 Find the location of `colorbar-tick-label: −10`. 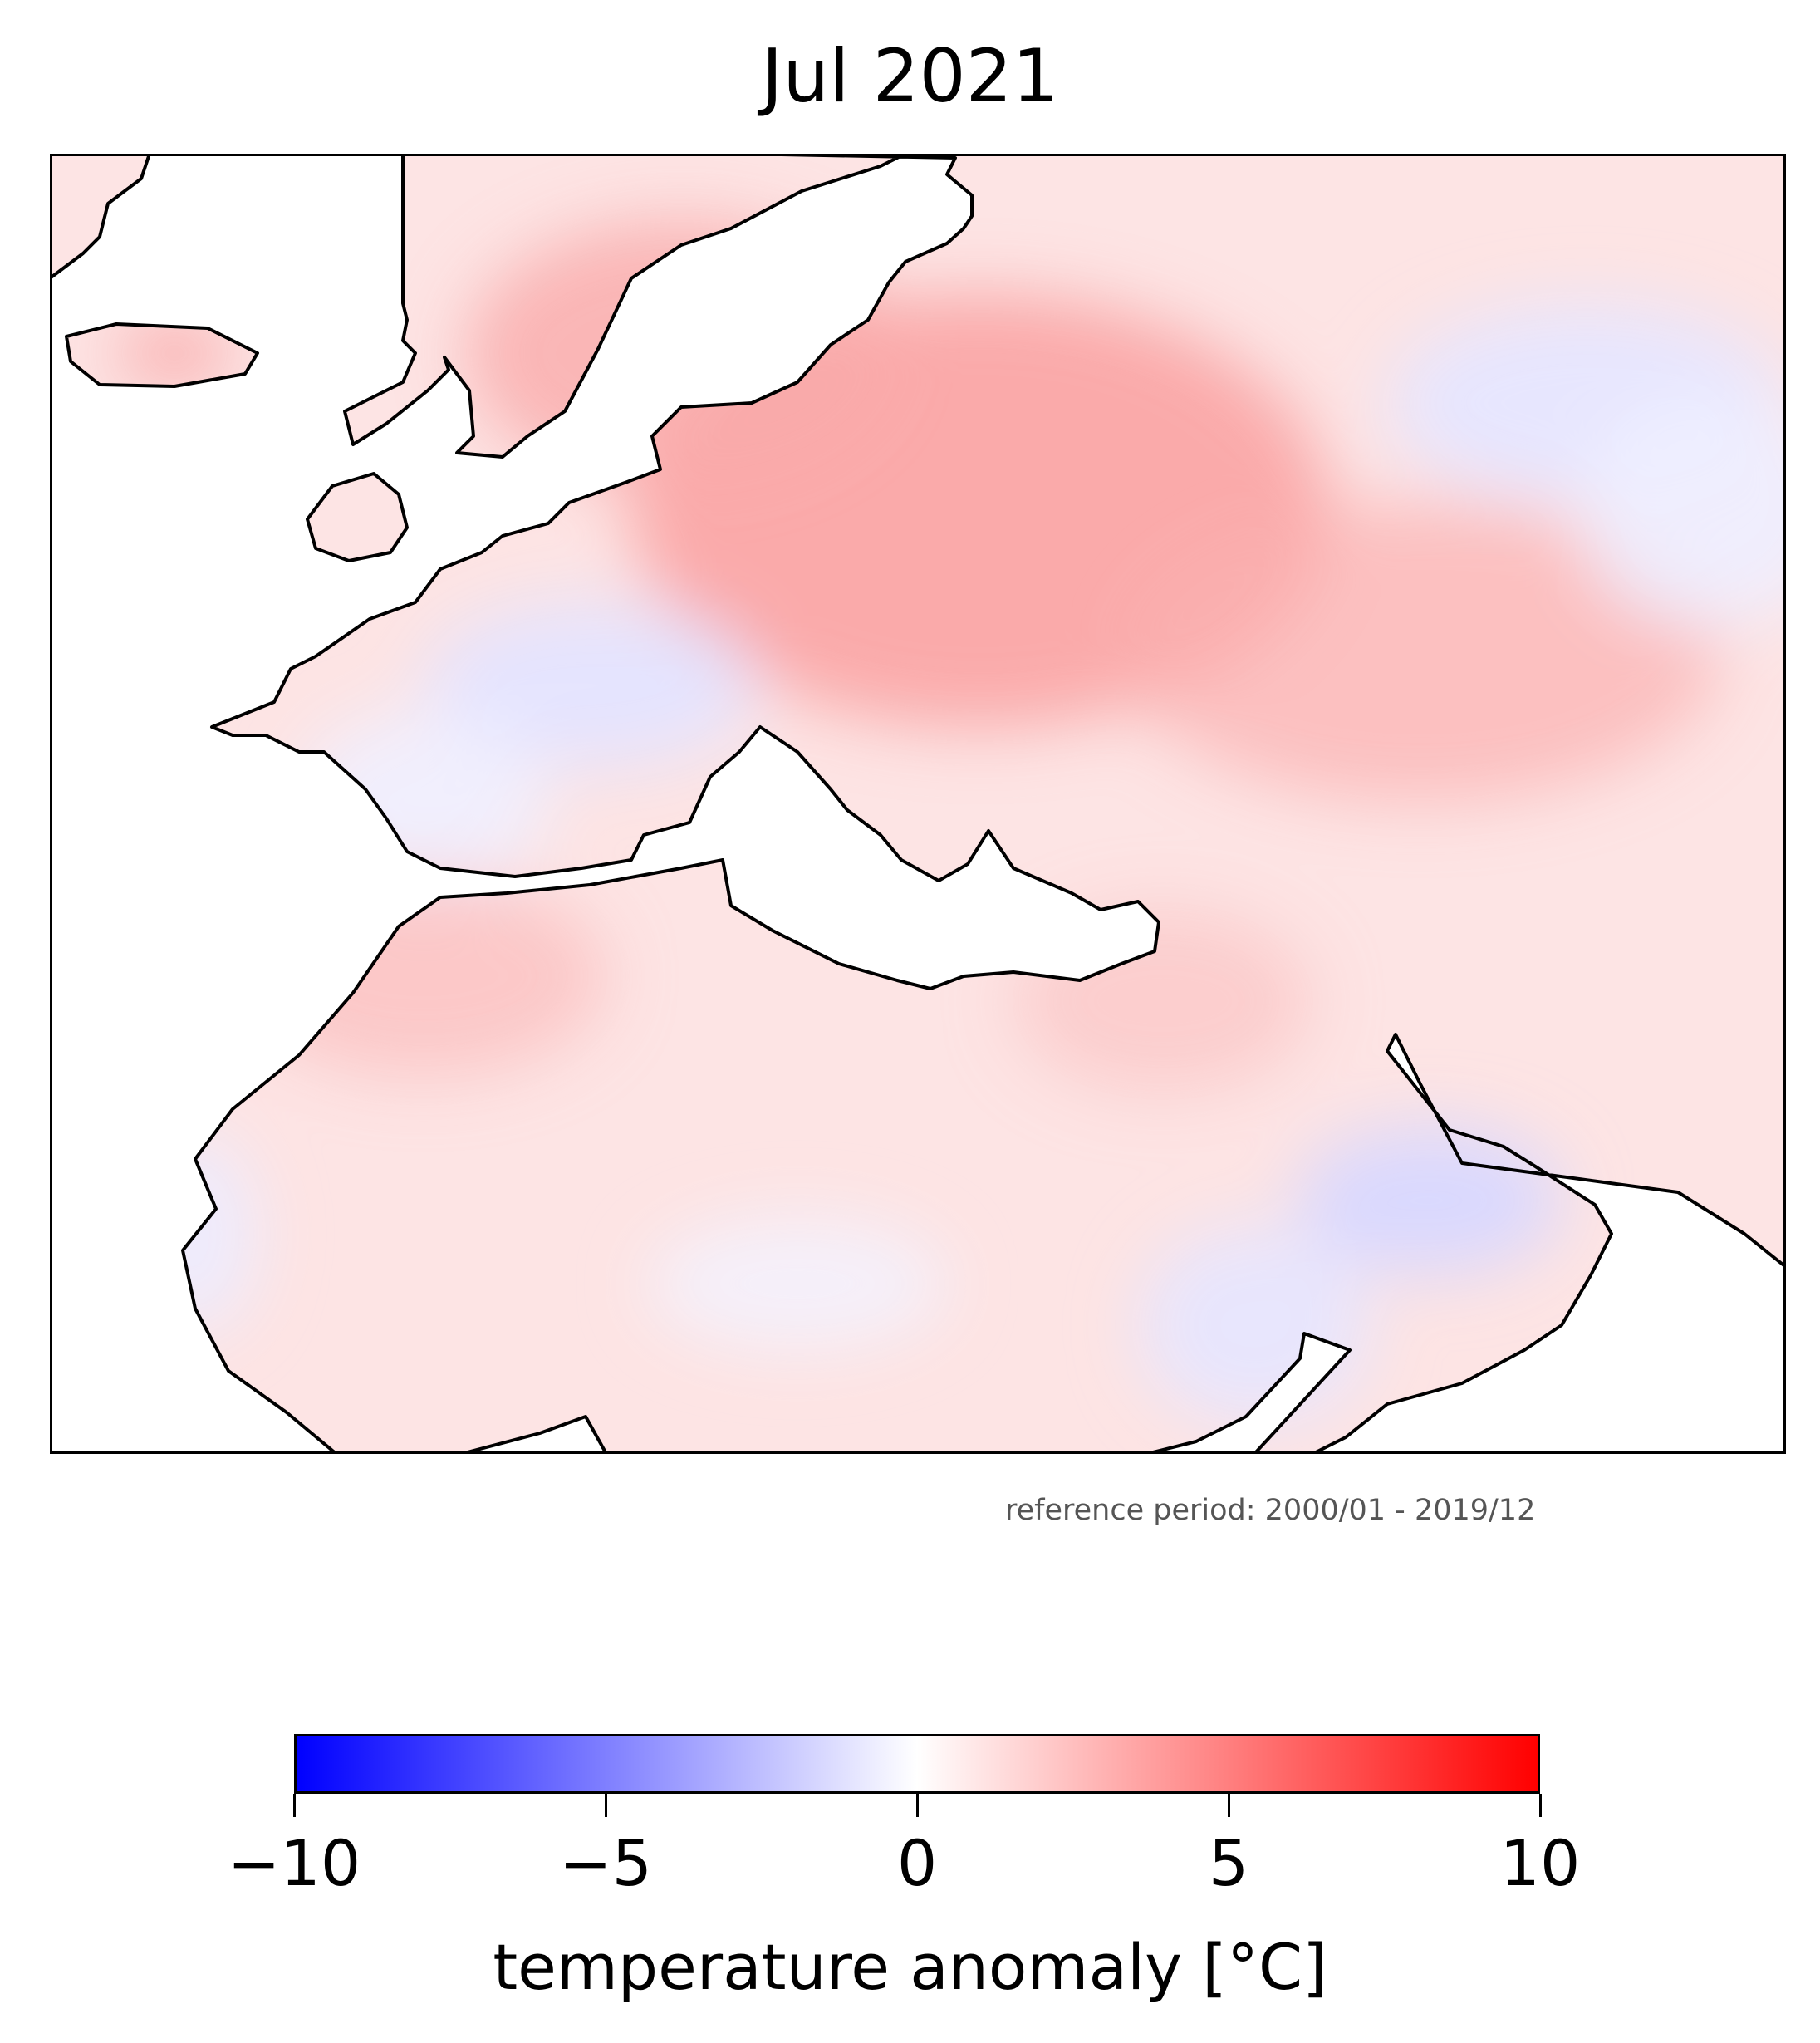

colorbar-tick-label: −10 is located at coordinates (294, 1863).